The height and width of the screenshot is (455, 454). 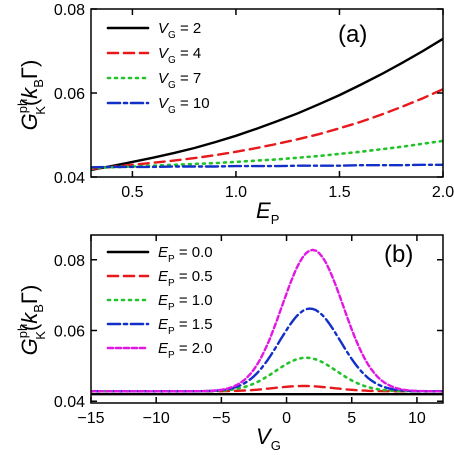 I want to click on panel-b-legend-label-5: EP = 2.0, so click(x=185, y=350).